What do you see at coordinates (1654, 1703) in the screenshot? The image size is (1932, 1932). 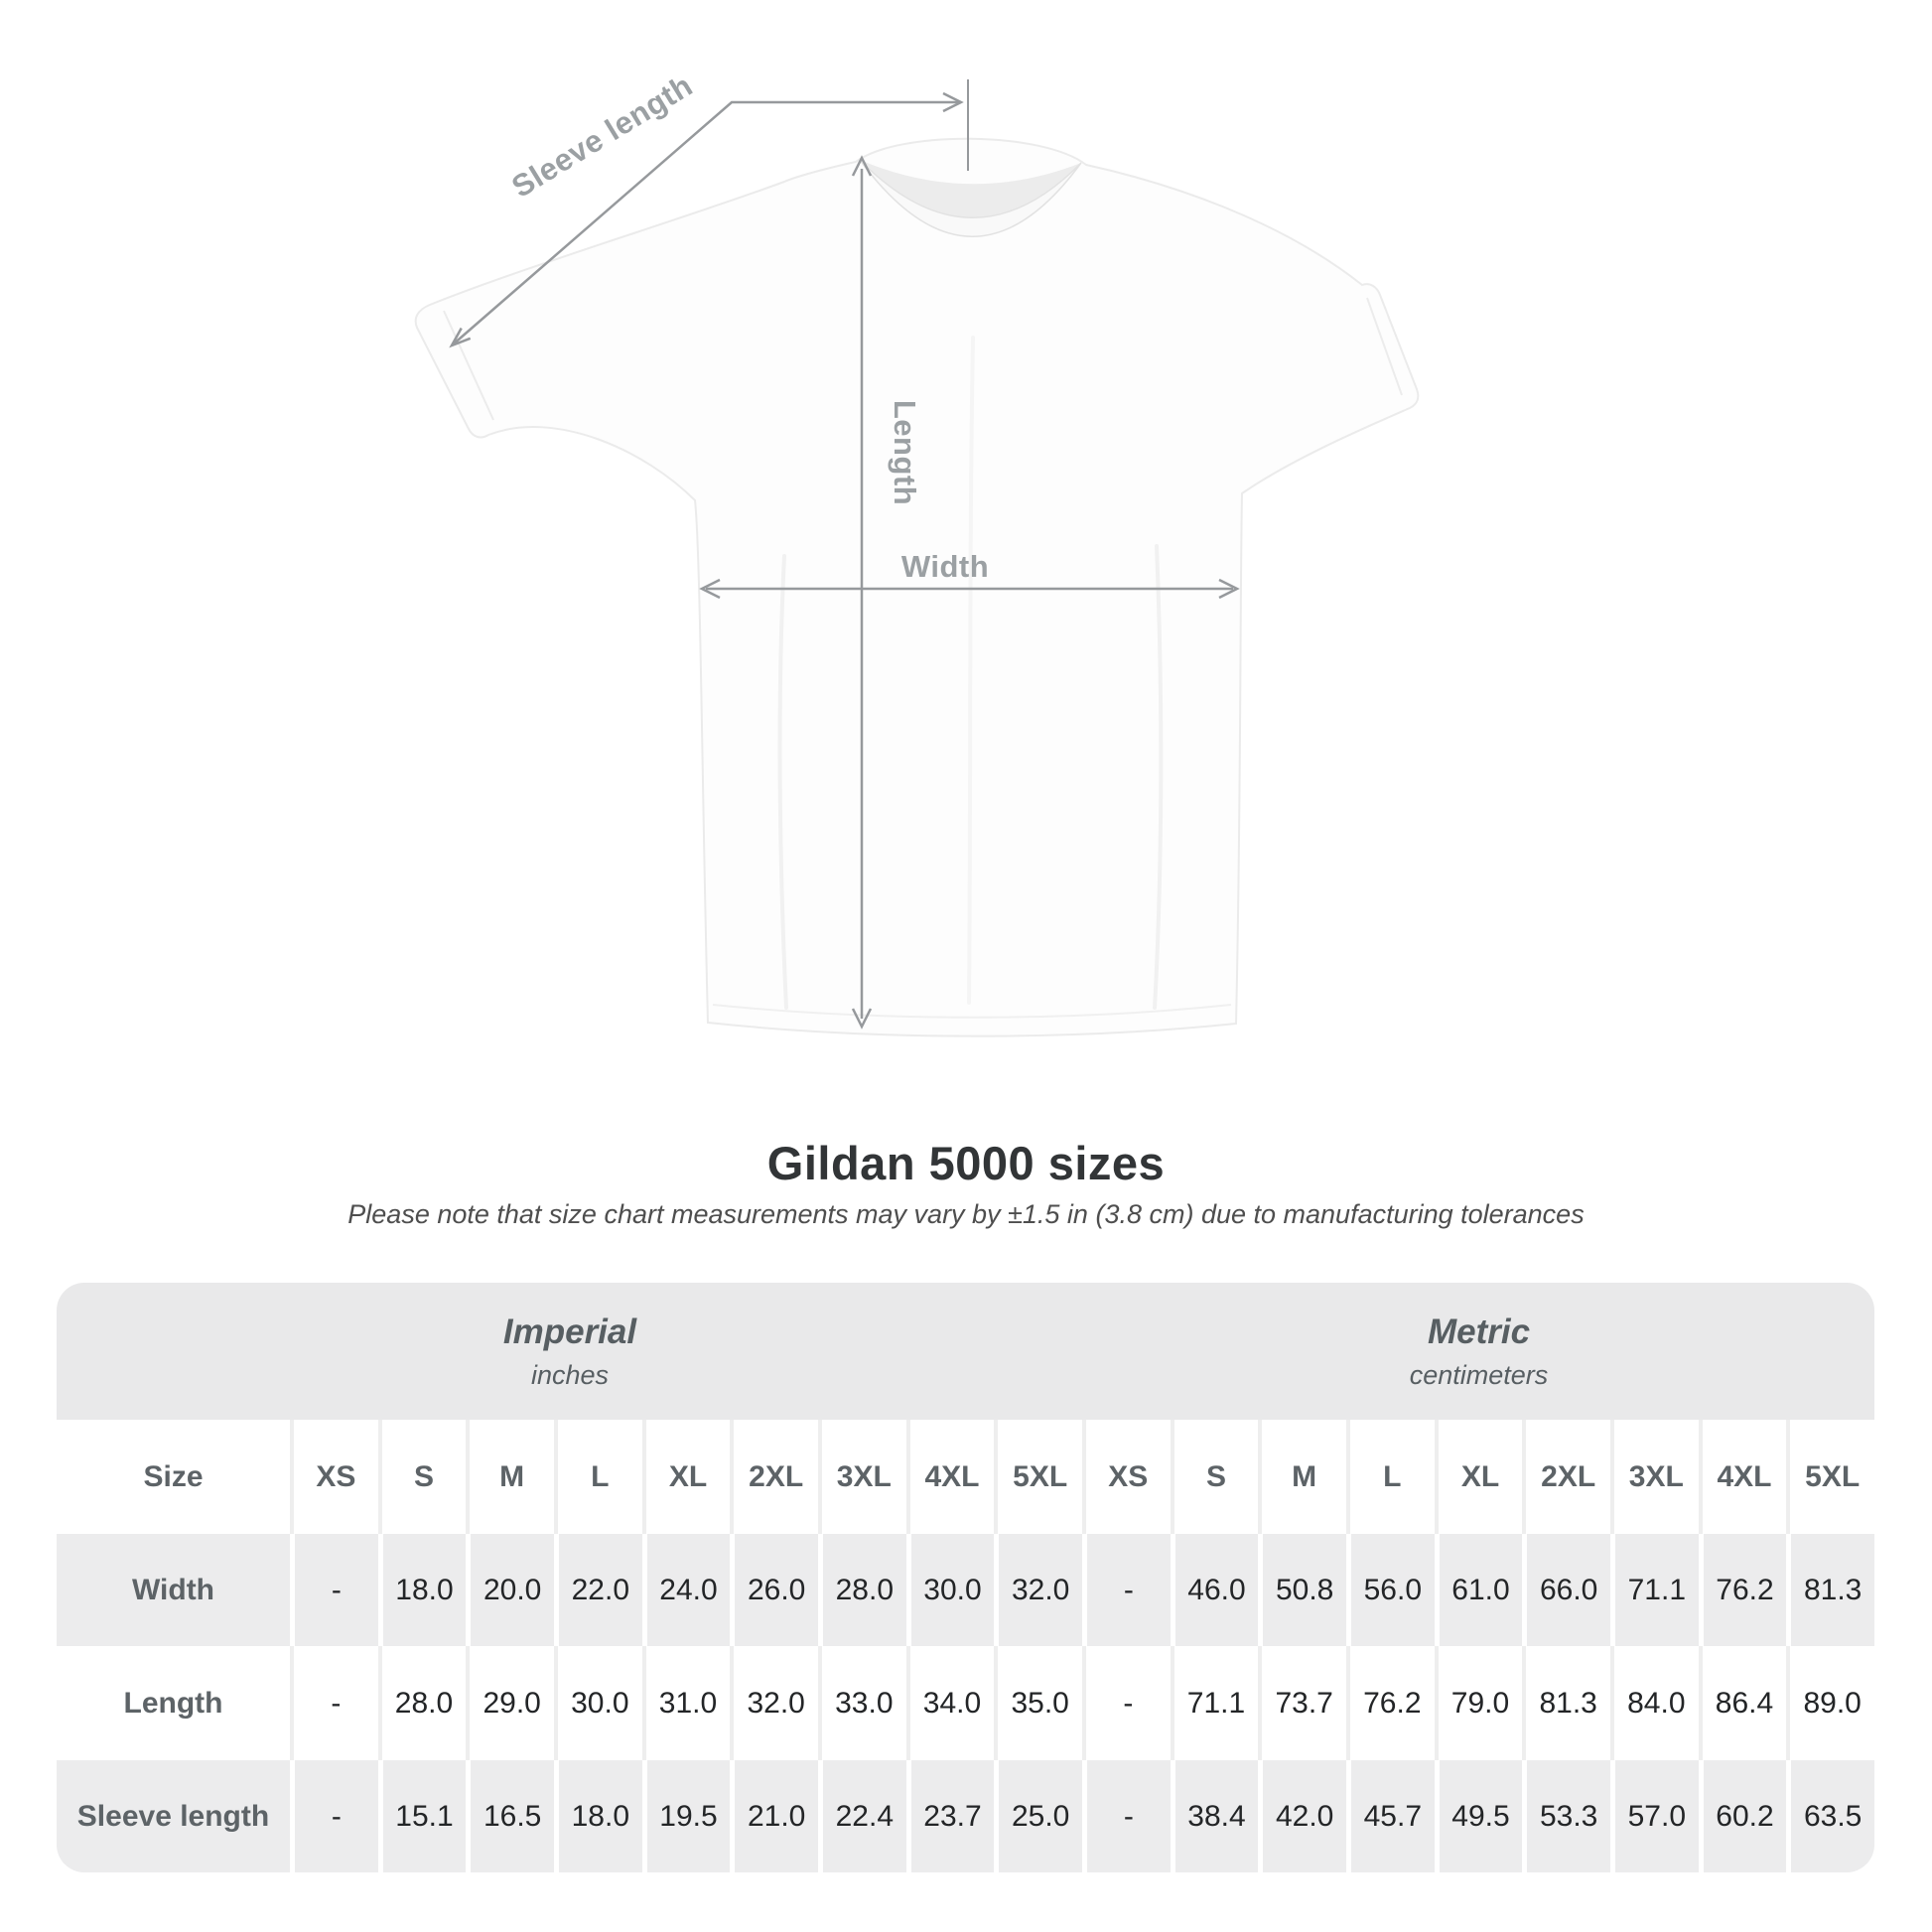 I see `value-cell: 84.0` at bounding box center [1654, 1703].